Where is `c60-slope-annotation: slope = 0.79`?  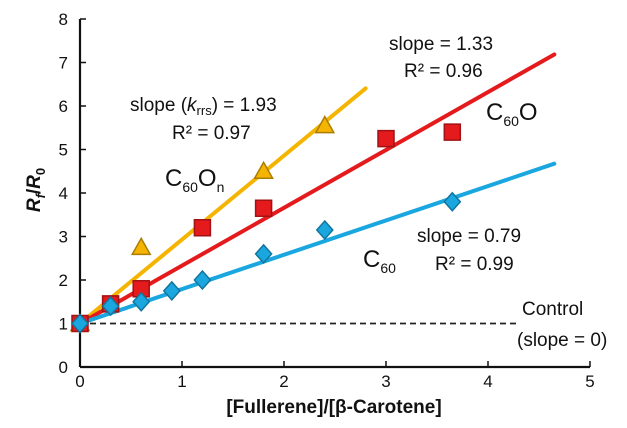 c60-slope-annotation: slope = 0.79 is located at coordinates (469, 236).